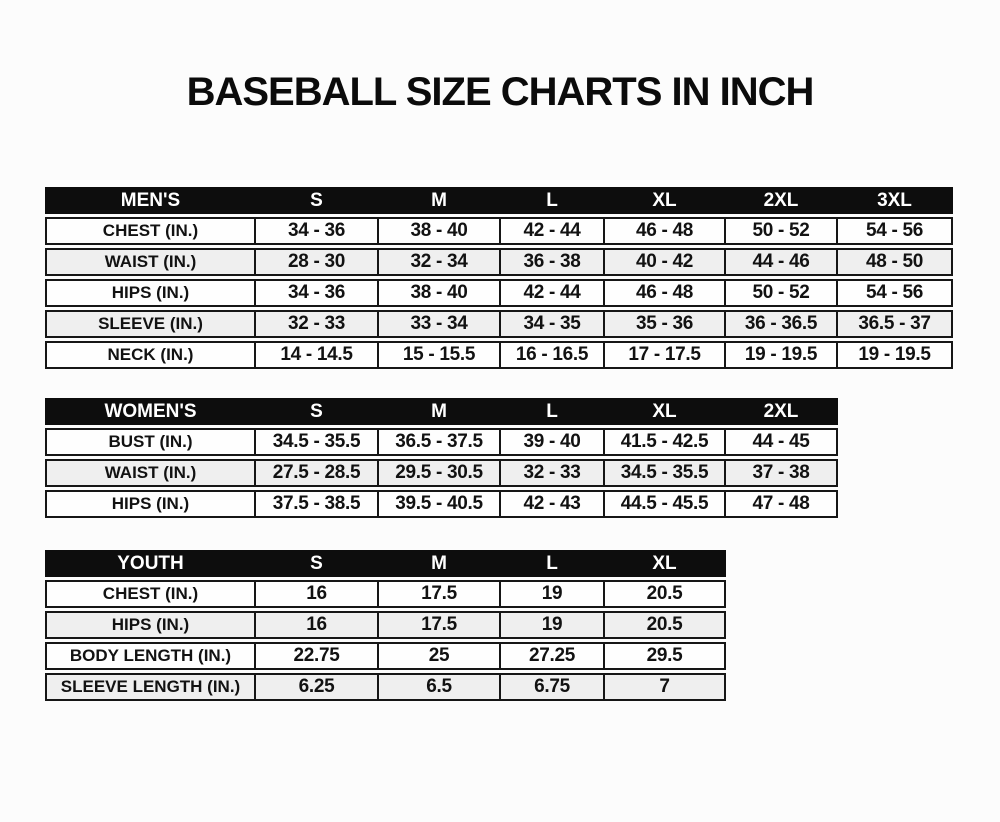 This screenshot has width=1000, height=822. I want to click on table-title-cell: YOUTH, so click(150, 563).